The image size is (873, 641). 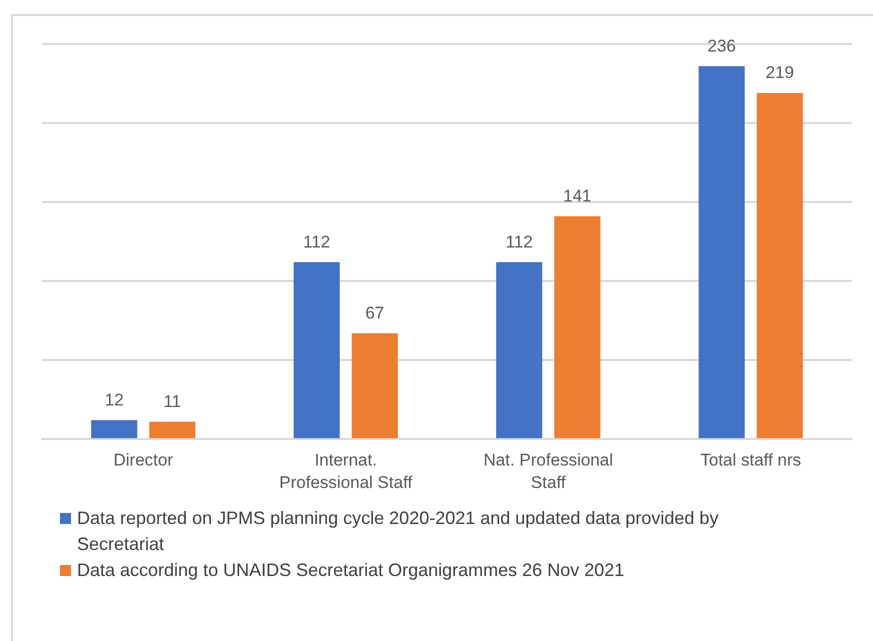 I want to click on data-label: 12, so click(x=114, y=400).